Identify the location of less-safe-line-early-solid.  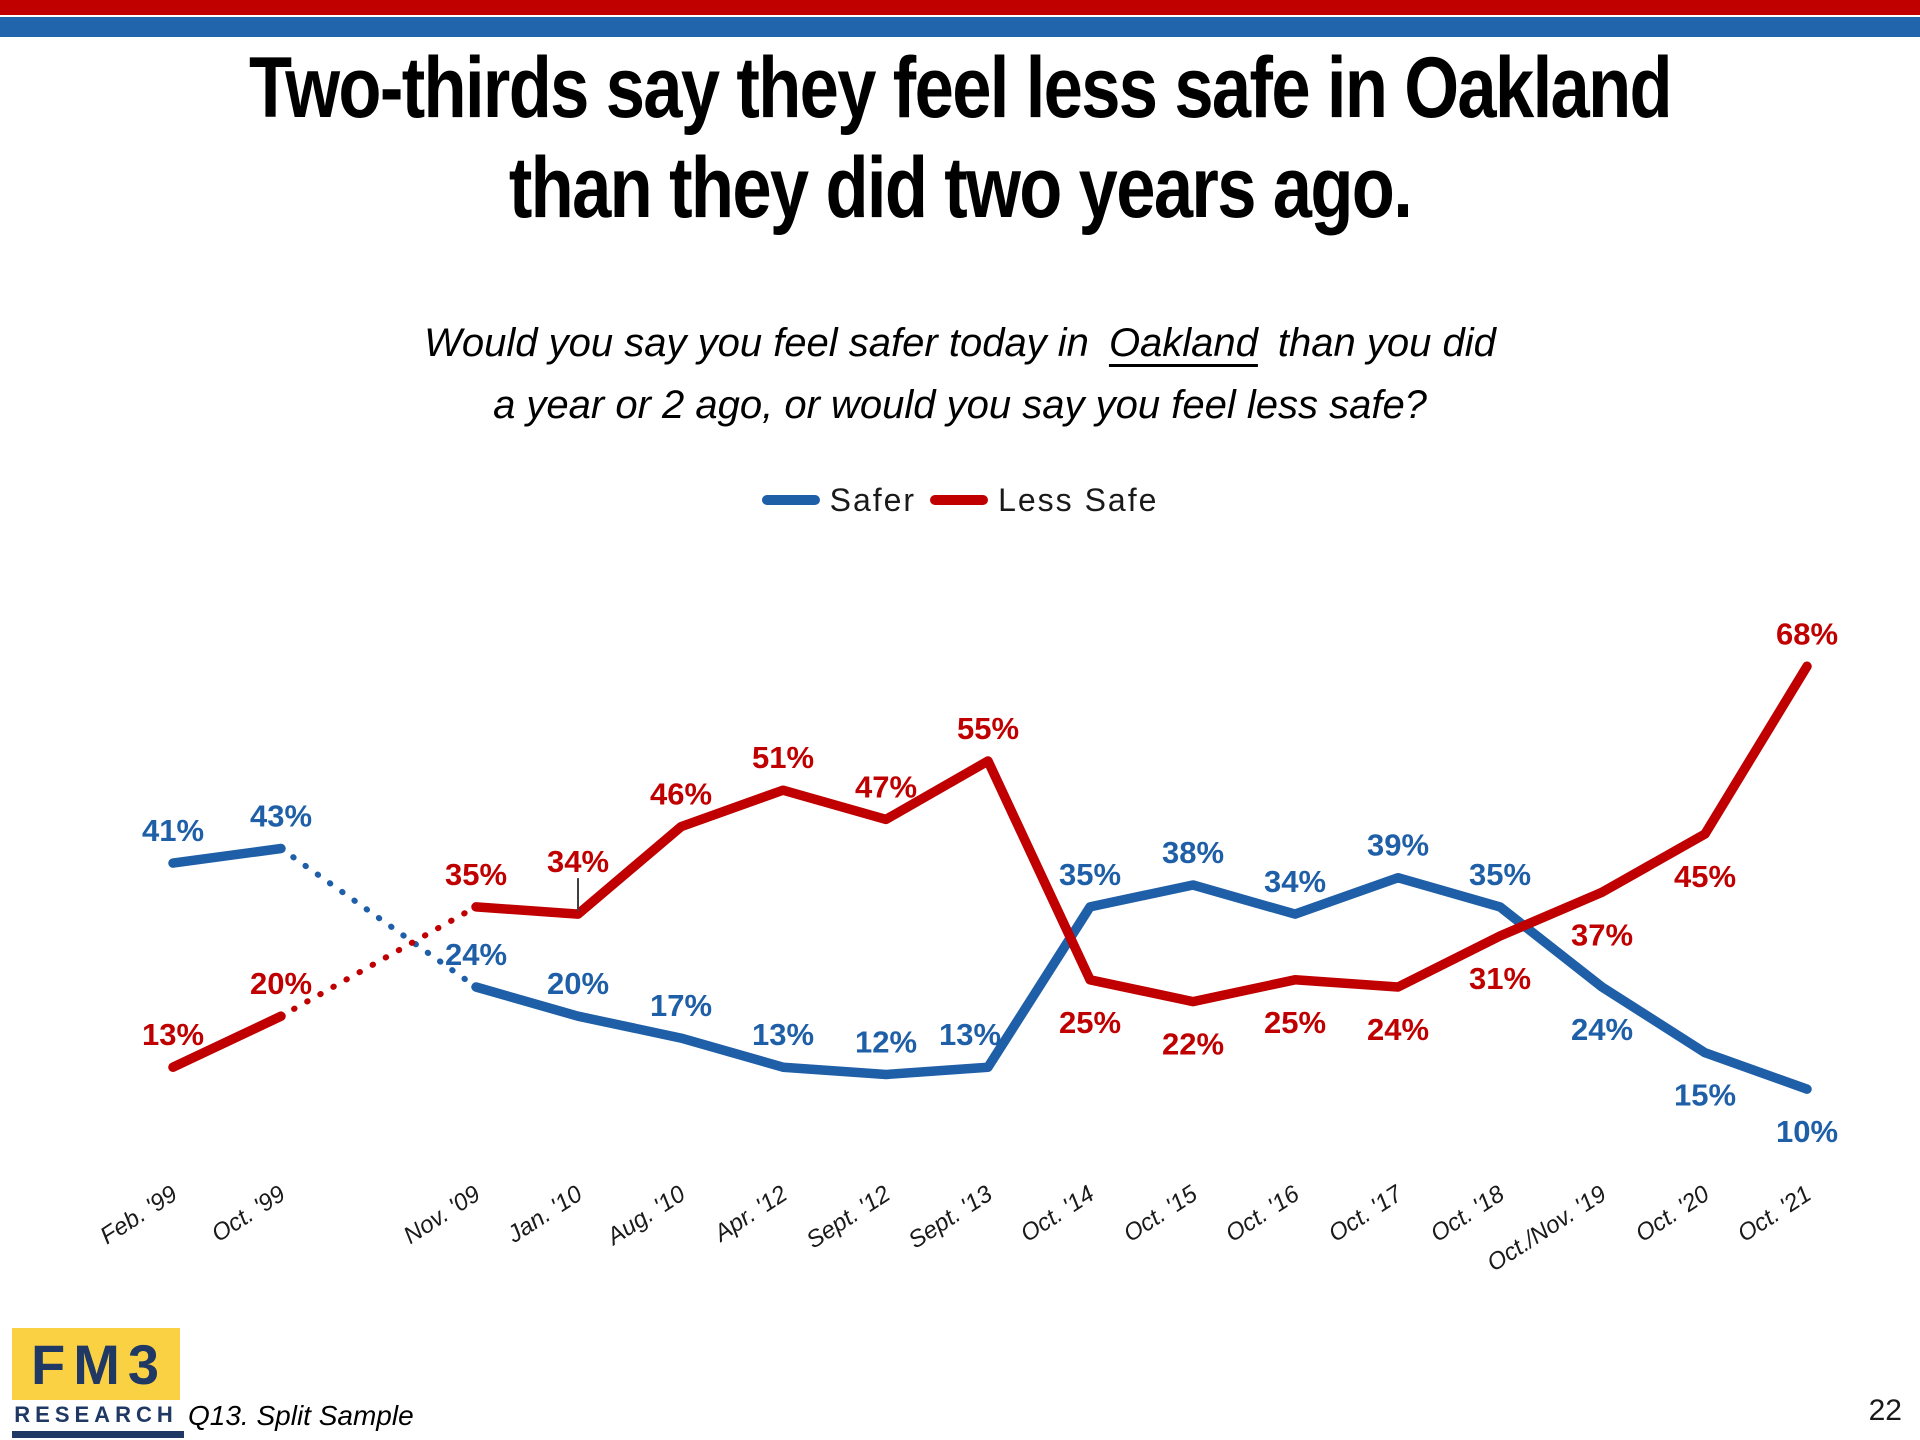
(227, 1041).